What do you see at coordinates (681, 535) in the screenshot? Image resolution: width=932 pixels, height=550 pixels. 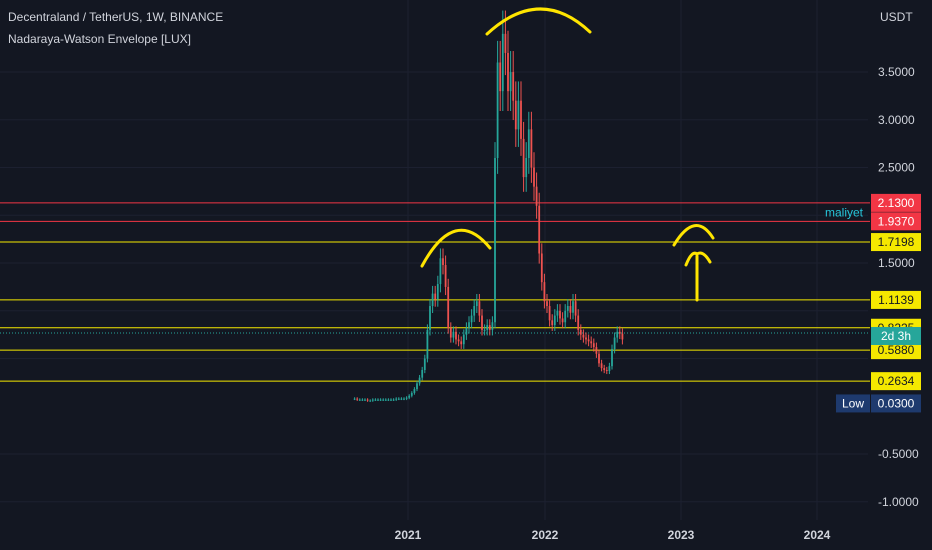 I see `x-tick-label: 2023` at bounding box center [681, 535].